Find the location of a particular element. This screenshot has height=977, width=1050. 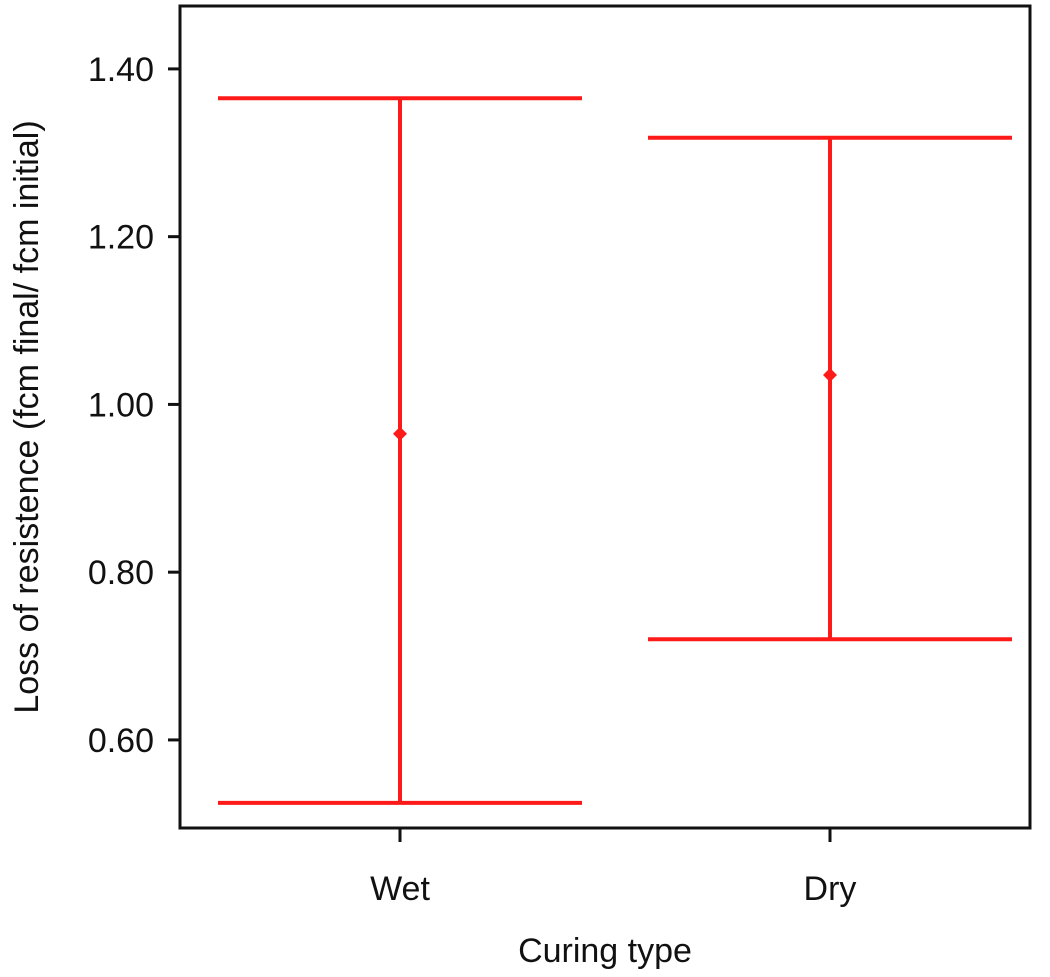

y-tick-label: 1.00 is located at coordinates (121, 405).